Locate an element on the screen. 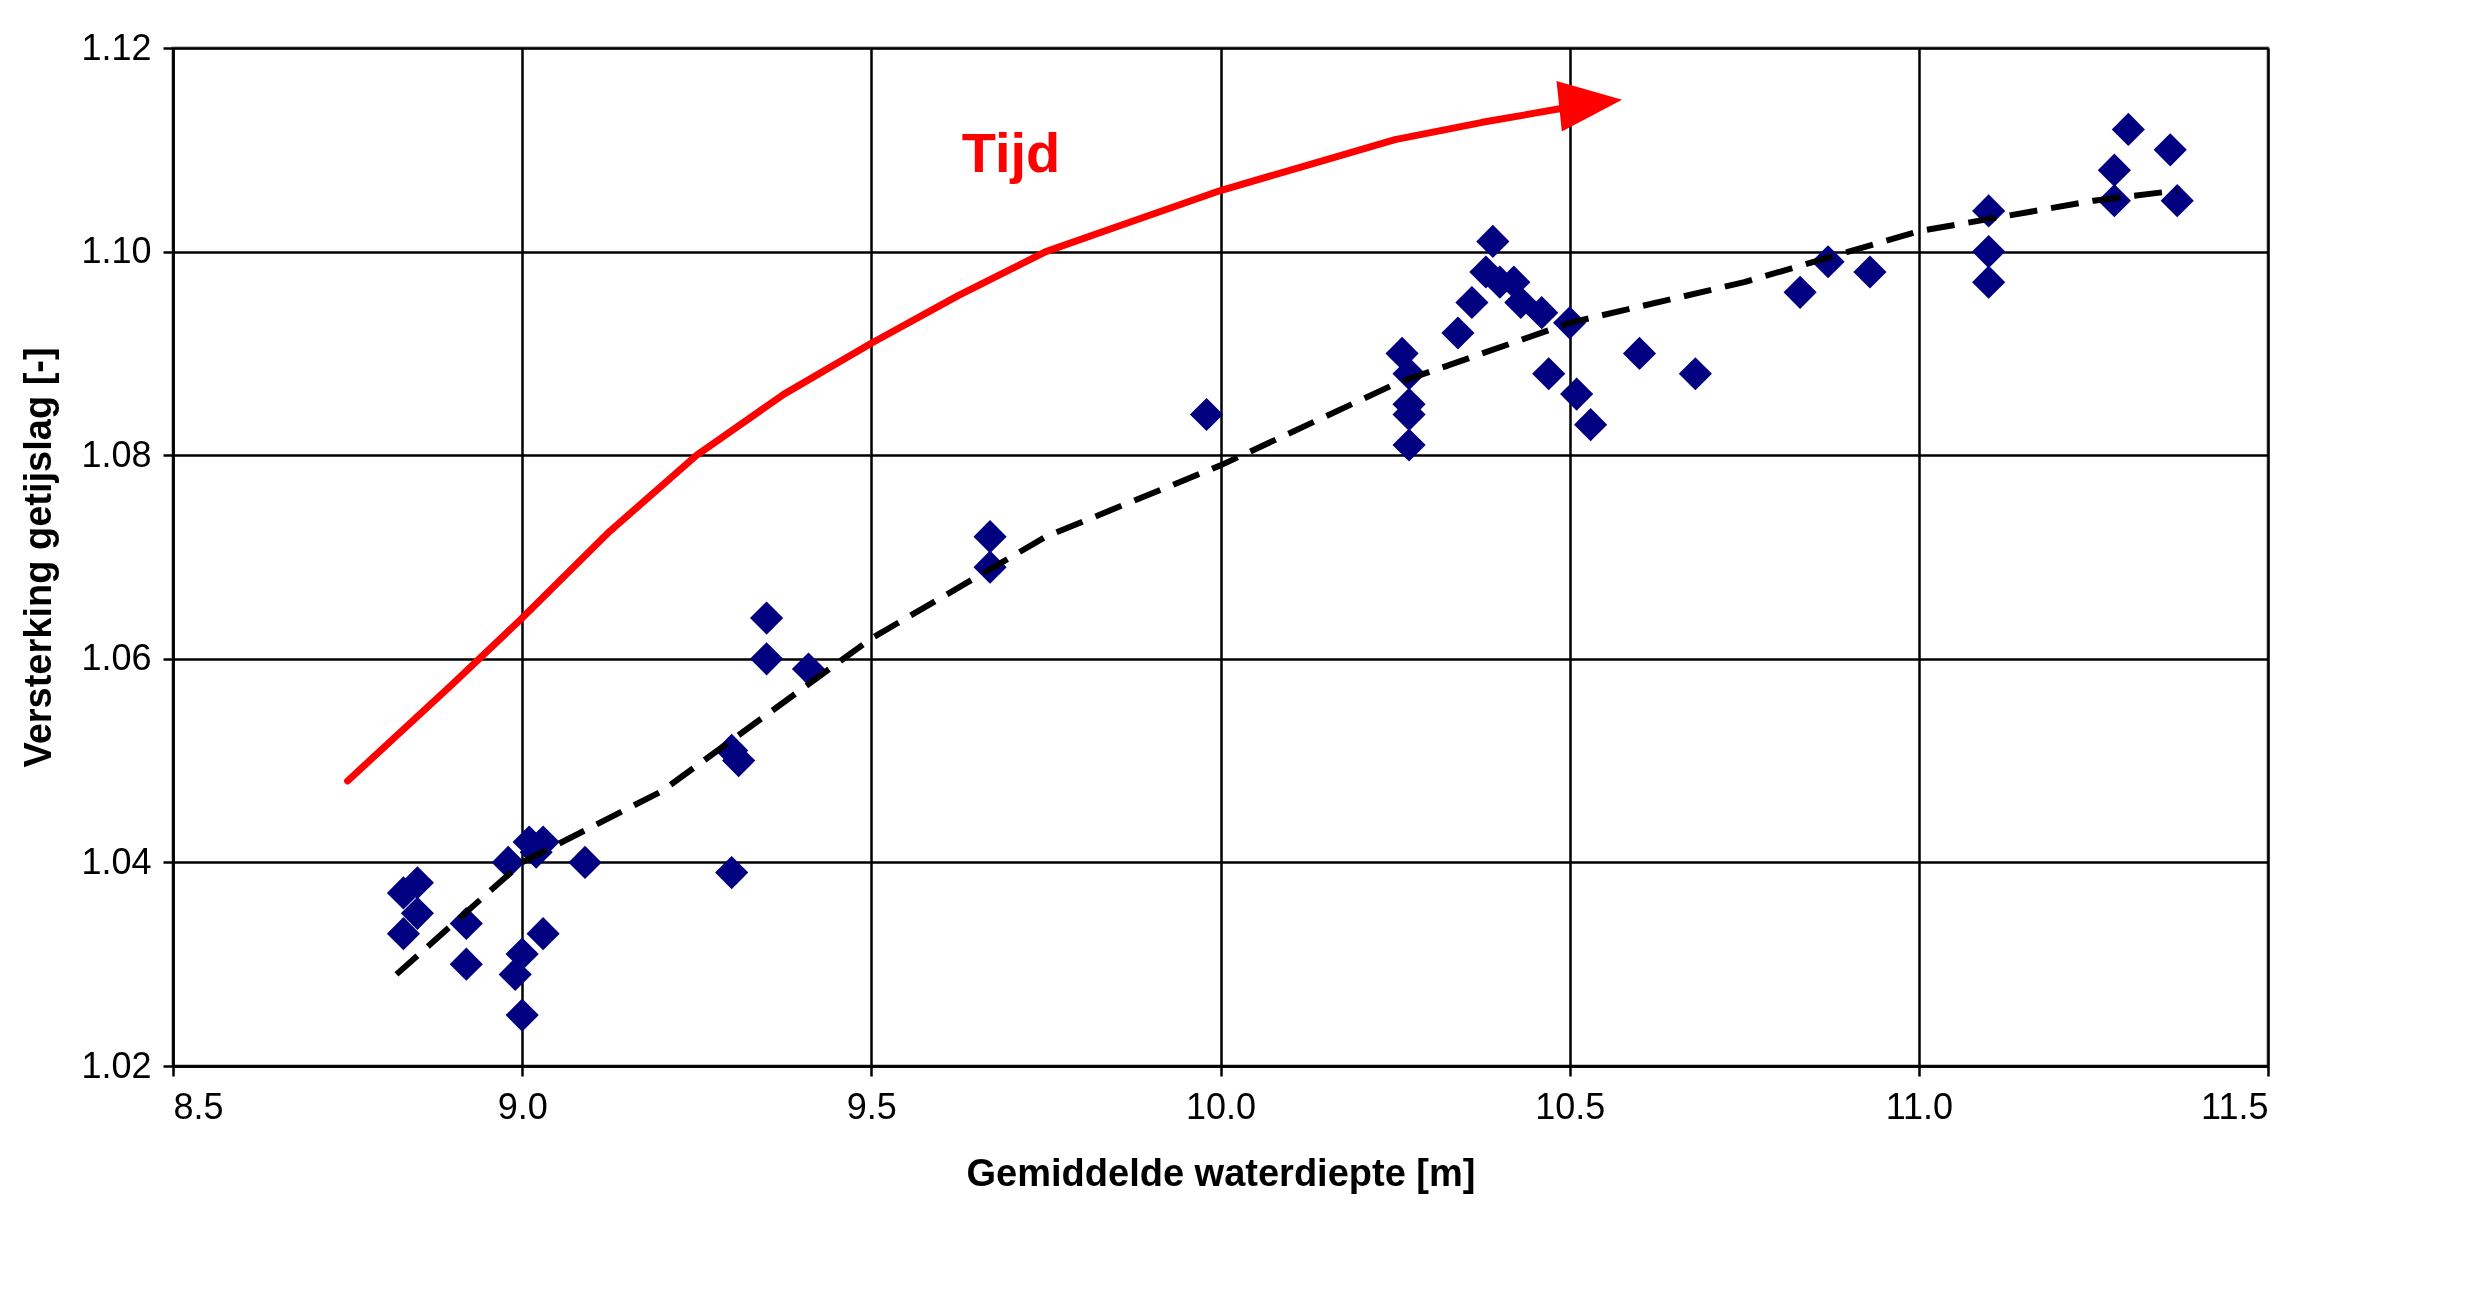  y-tick-label: 1.04 is located at coordinates (116, 861).